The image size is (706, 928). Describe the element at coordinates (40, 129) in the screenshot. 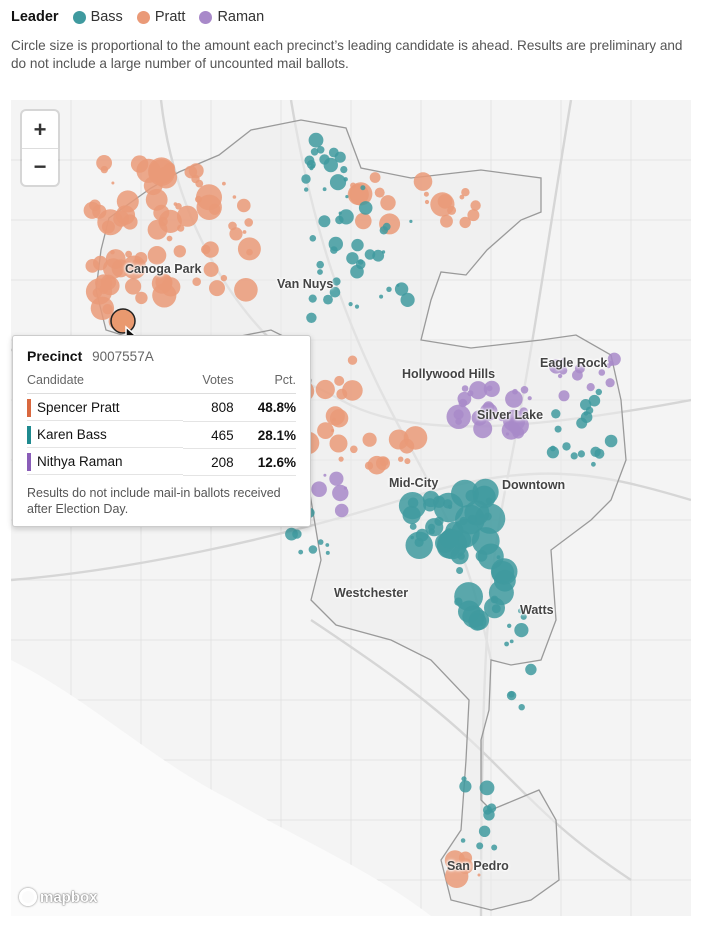

I see `zoom-in-button: +` at that location.